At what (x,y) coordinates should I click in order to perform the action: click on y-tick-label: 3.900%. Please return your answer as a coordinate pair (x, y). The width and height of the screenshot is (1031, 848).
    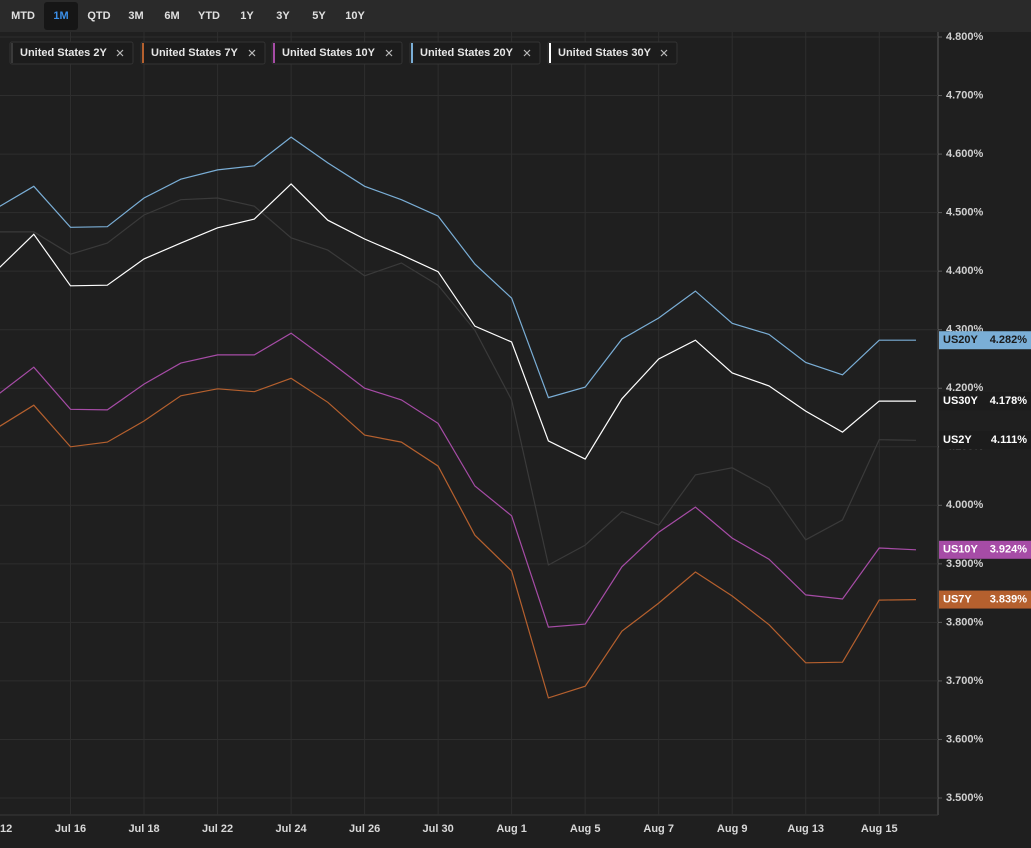
    Looking at the image, I should click on (965, 564).